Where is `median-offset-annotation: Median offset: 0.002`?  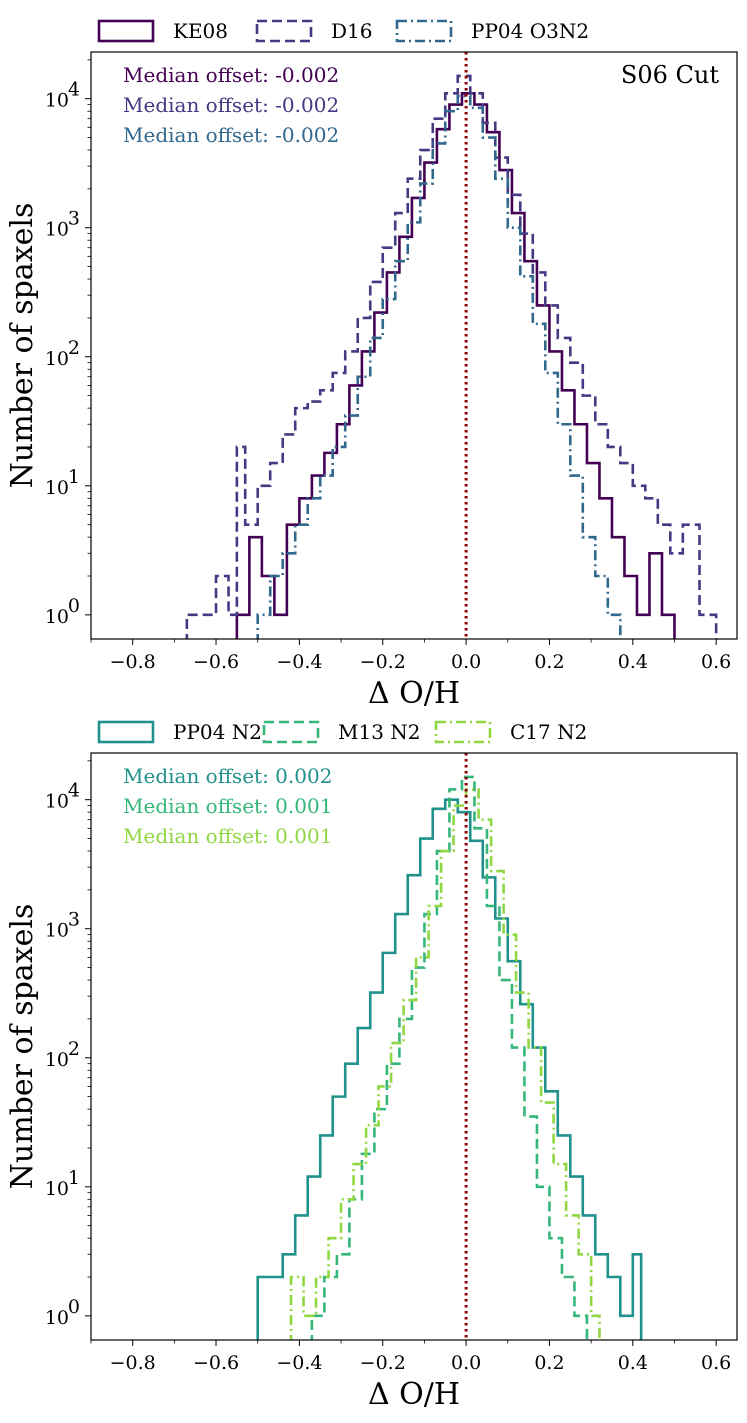
median-offset-annotation: Median offset: 0.002 is located at coordinates (227, 776).